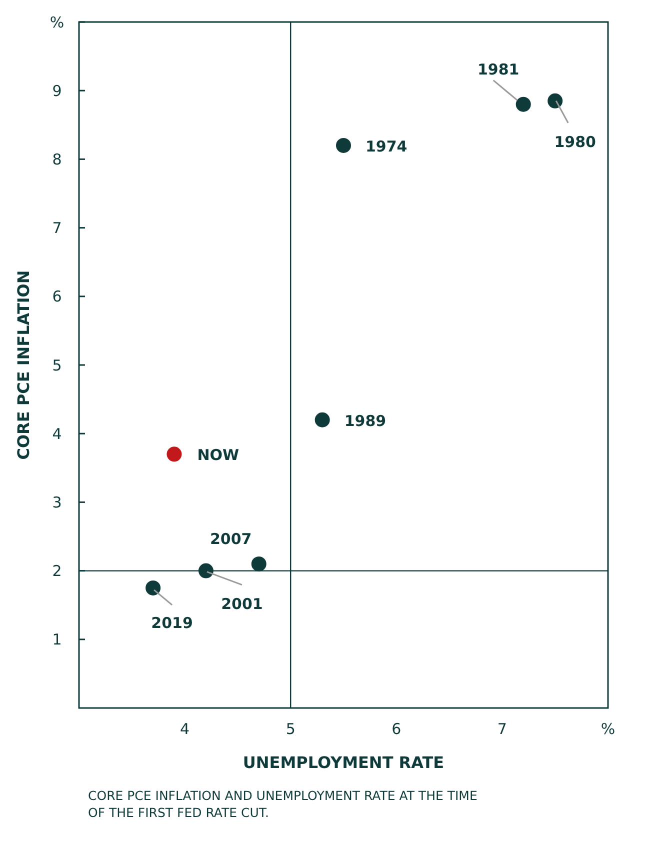 This screenshot has height=841, width=646. I want to click on annotation: 1989, so click(365, 421).